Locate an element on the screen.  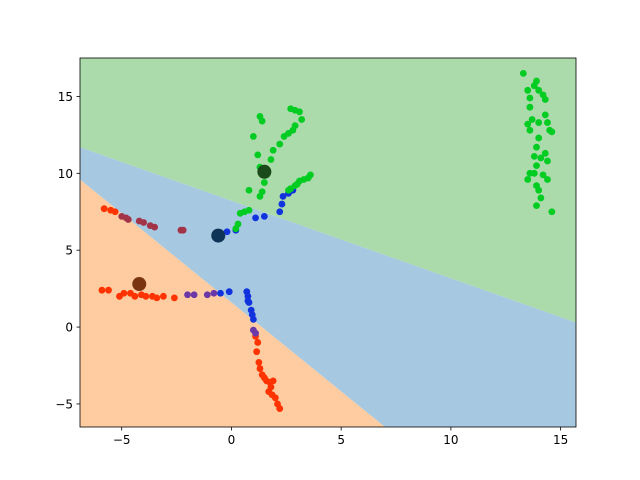
x-tick-label: −5 is located at coordinates (122, 440).